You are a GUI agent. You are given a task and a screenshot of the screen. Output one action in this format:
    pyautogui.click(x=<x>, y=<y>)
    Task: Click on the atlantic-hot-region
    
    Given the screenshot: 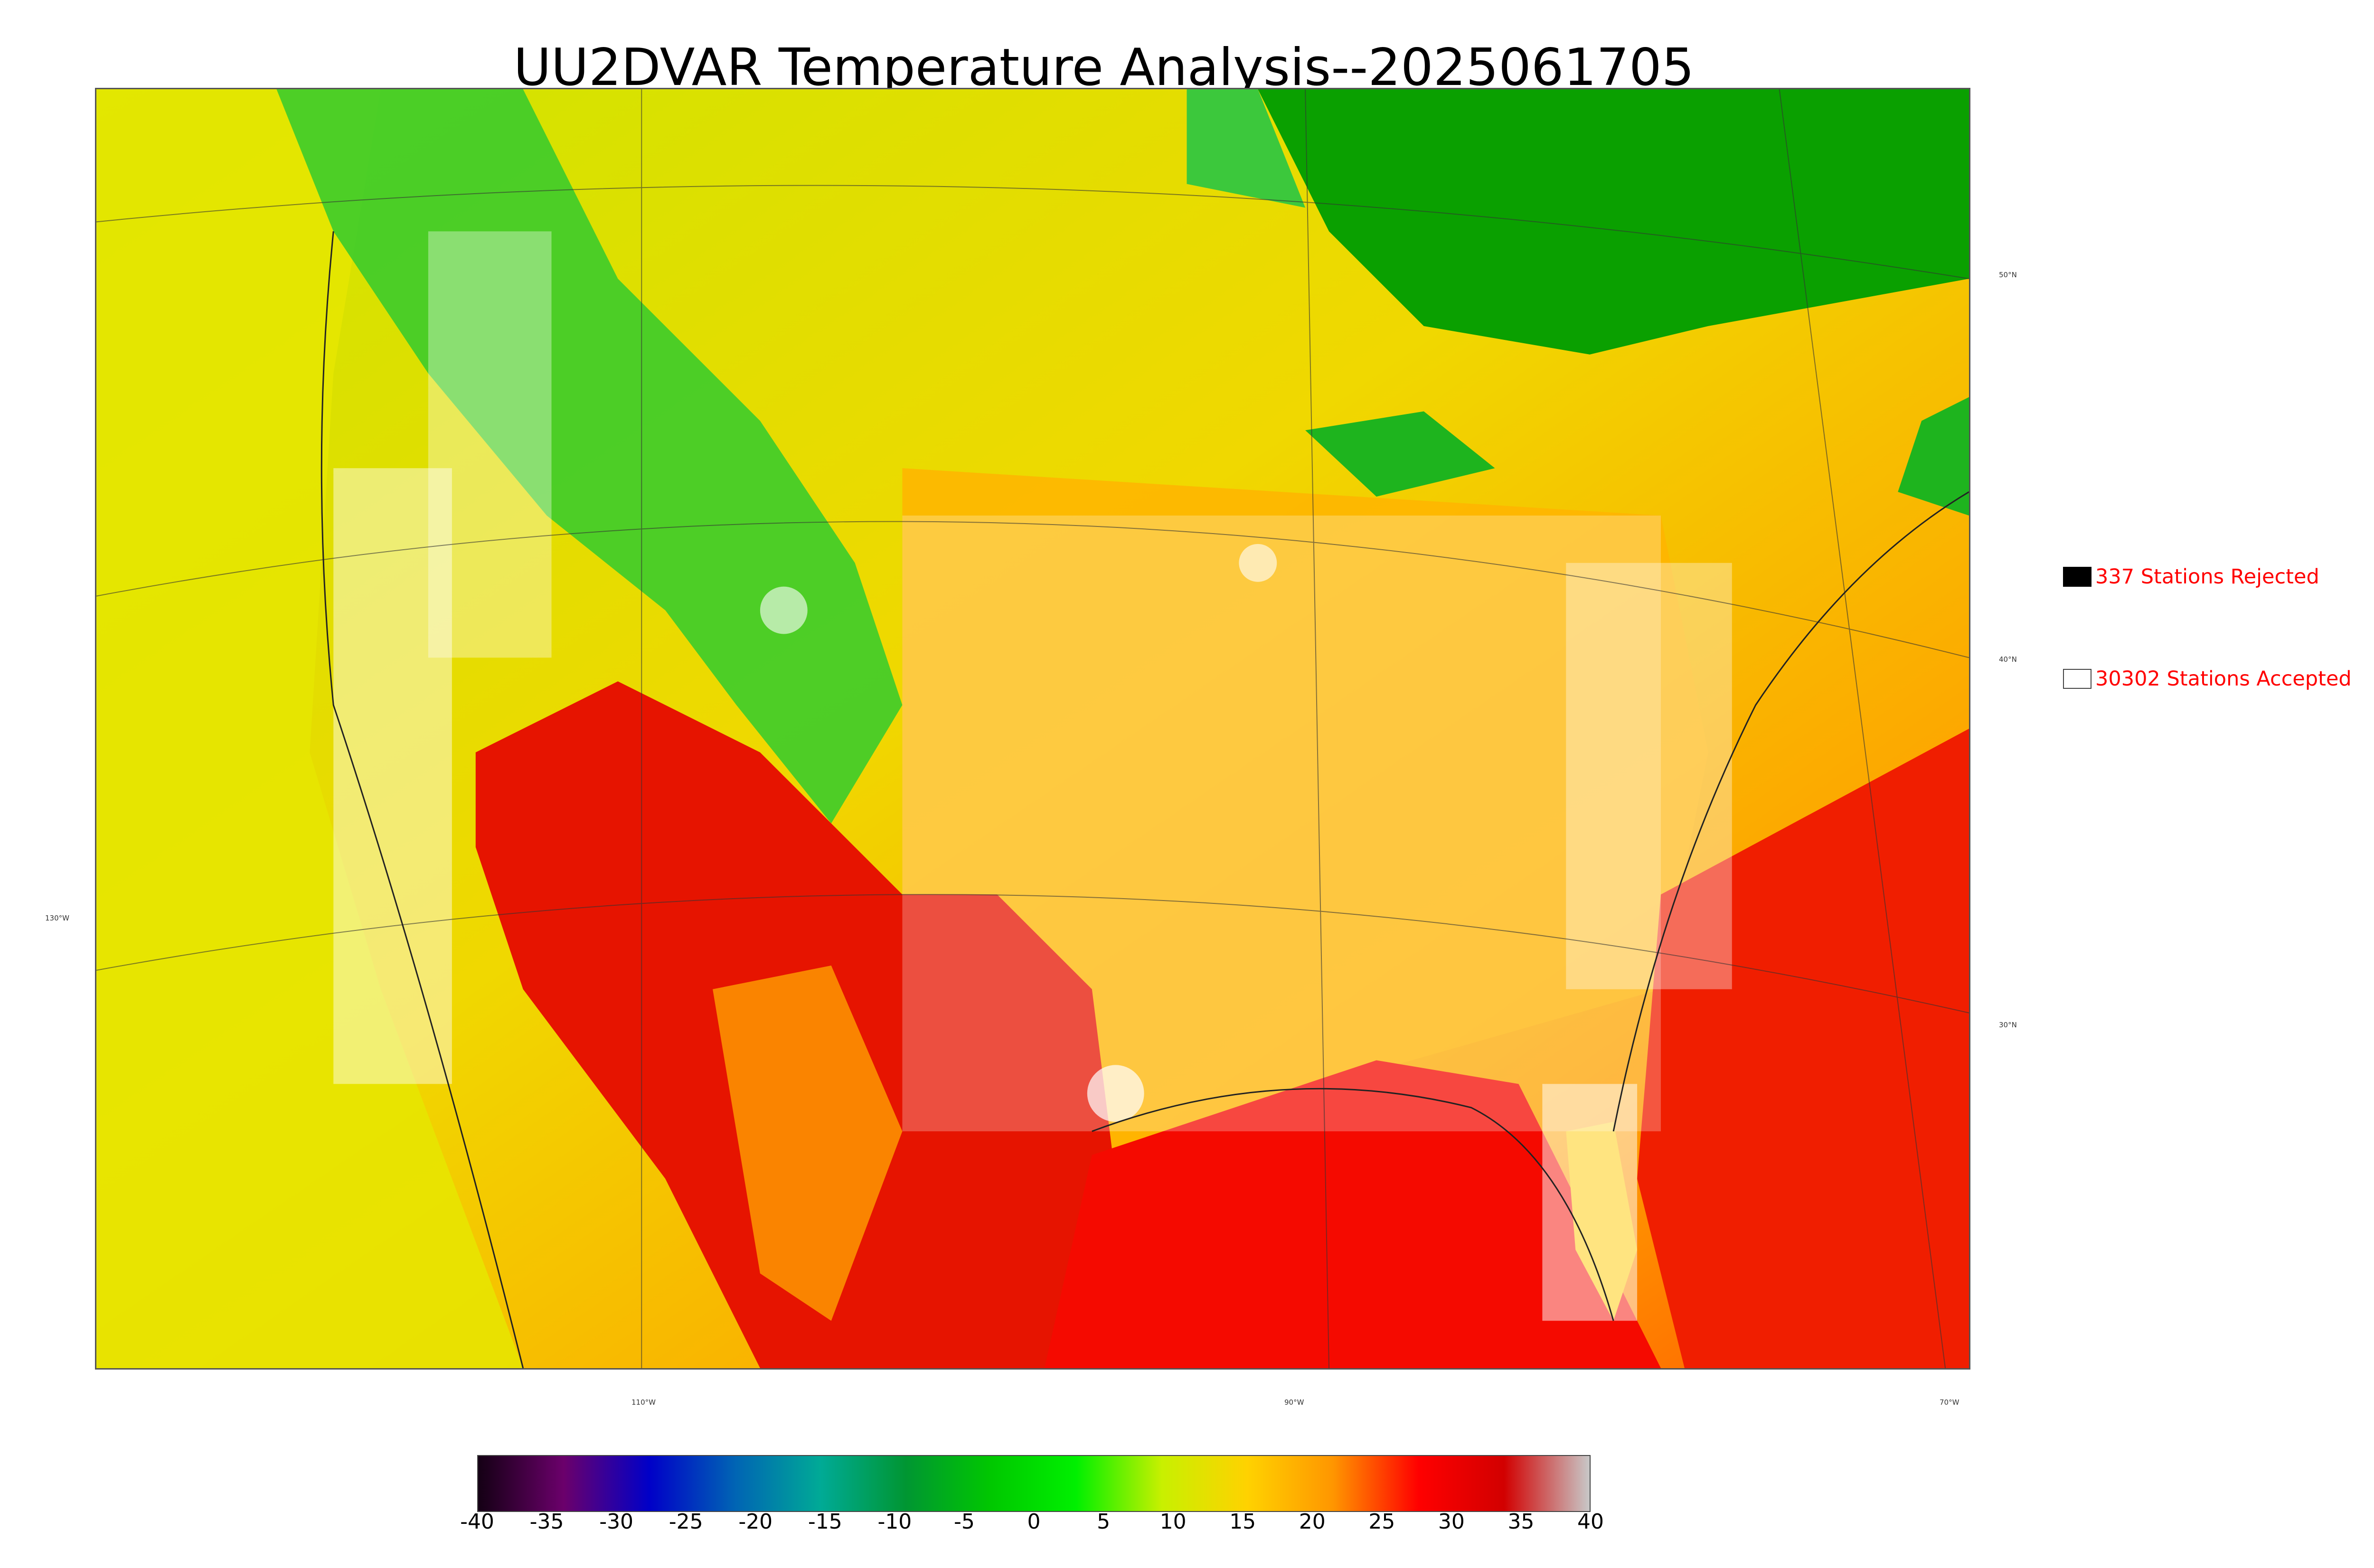 What is the action you would take?
    pyautogui.click(x=1803, y=1048)
    